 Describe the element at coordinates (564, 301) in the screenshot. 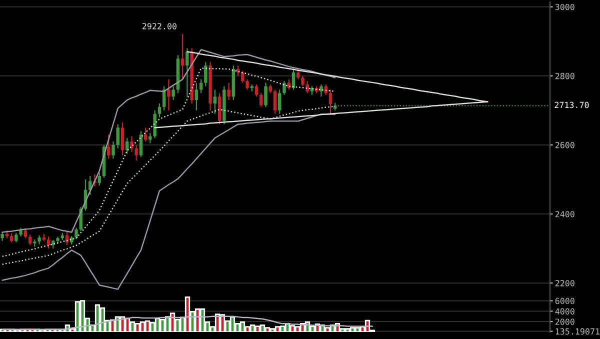

I see `y-tick-label: 6000` at that location.